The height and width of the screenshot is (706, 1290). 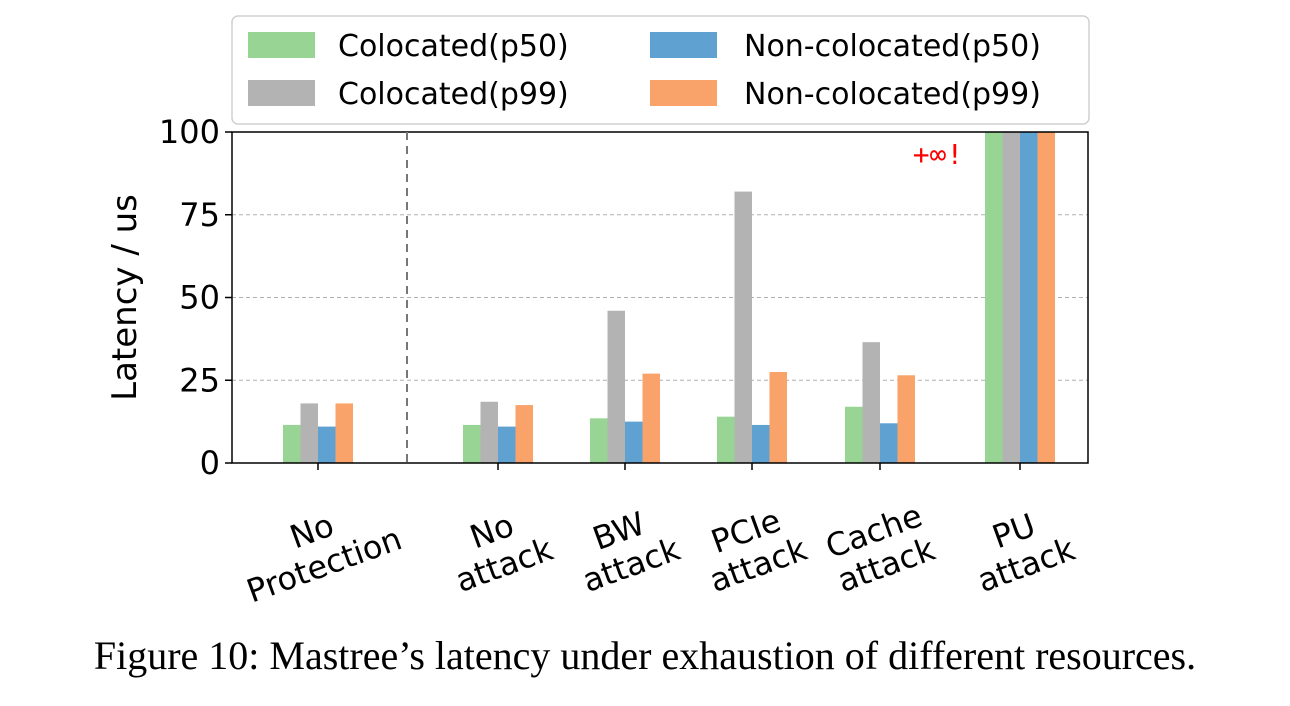 What do you see at coordinates (752, 548) in the screenshot?
I see `x-category-label: PCIeattack` at bounding box center [752, 548].